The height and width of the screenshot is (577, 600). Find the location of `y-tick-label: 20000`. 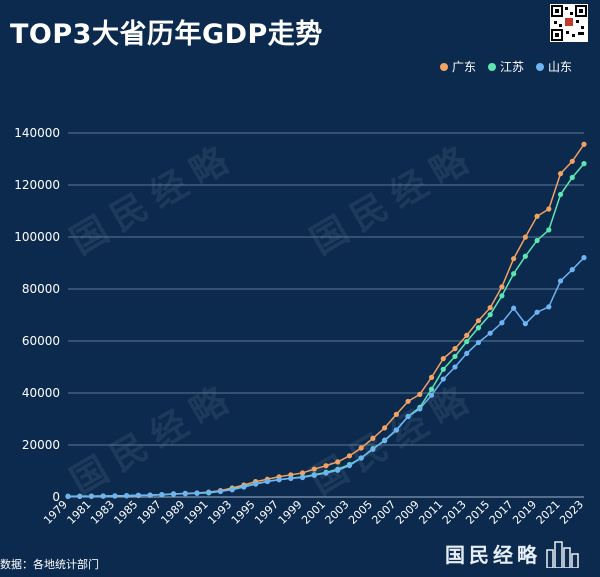

y-tick-label: 20000 is located at coordinates (41, 445).